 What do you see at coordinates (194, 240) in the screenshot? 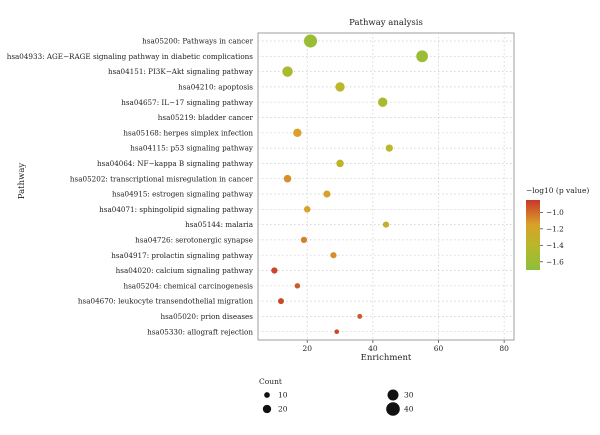
I see `y-tick-label: hsa04726: serotonergic synapse` at bounding box center [194, 240].